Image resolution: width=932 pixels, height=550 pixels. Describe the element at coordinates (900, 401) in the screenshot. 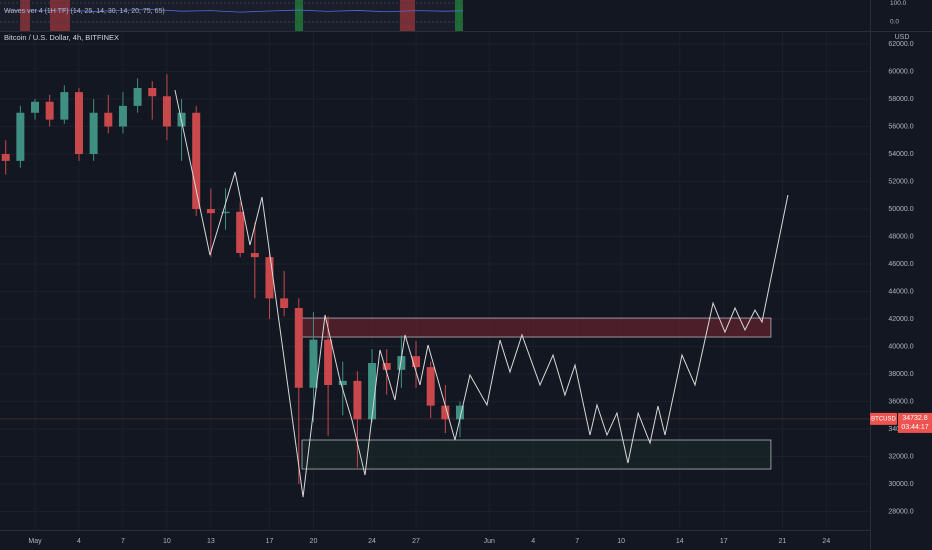

I see `y-tick-label: 36000.0` at that location.